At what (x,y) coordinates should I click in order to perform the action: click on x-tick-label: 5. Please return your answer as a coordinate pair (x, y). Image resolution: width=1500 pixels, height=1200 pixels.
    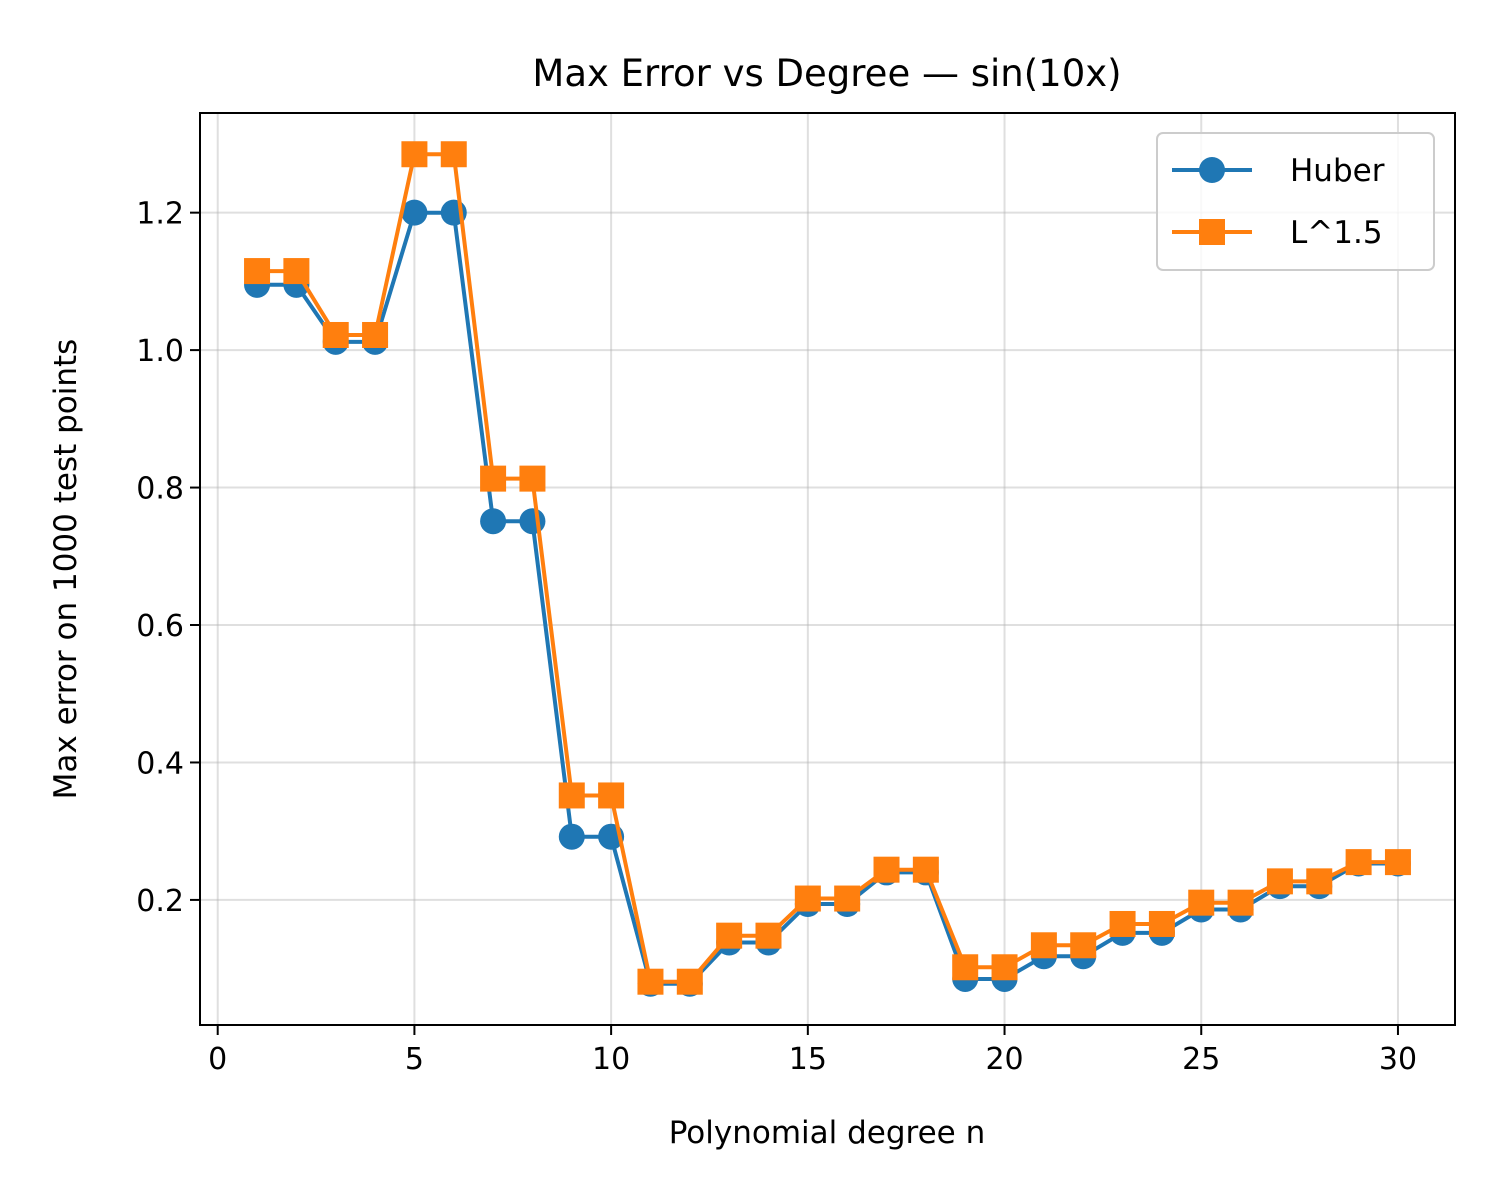
    Looking at the image, I should click on (414, 1059).